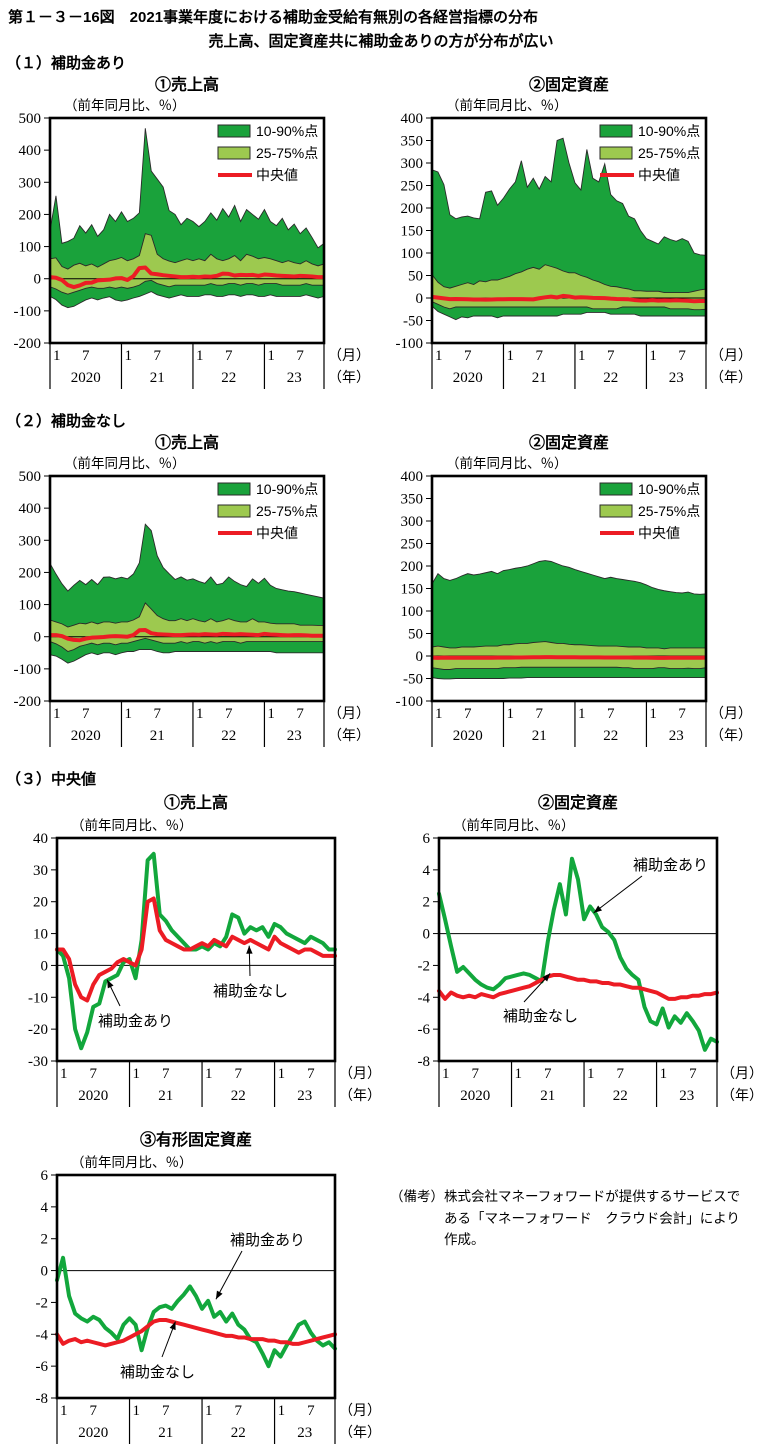 The width and height of the screenshot is (762, 1445). What do you see at coordinates (42, 1303) in the screenshot?
I see `y-tick-label: -2` at bounding box center [42, 1303].